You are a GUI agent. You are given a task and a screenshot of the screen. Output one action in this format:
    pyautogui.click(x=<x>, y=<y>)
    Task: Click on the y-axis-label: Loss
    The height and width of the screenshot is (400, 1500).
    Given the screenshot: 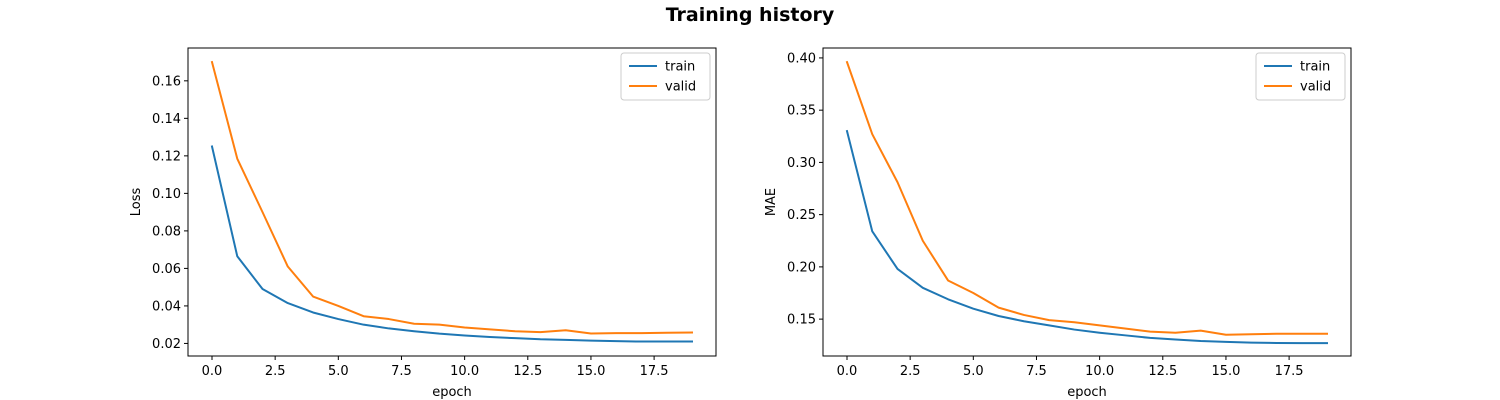 What is the action you would take?
    pyautogui.click(x=136, y=202)
    